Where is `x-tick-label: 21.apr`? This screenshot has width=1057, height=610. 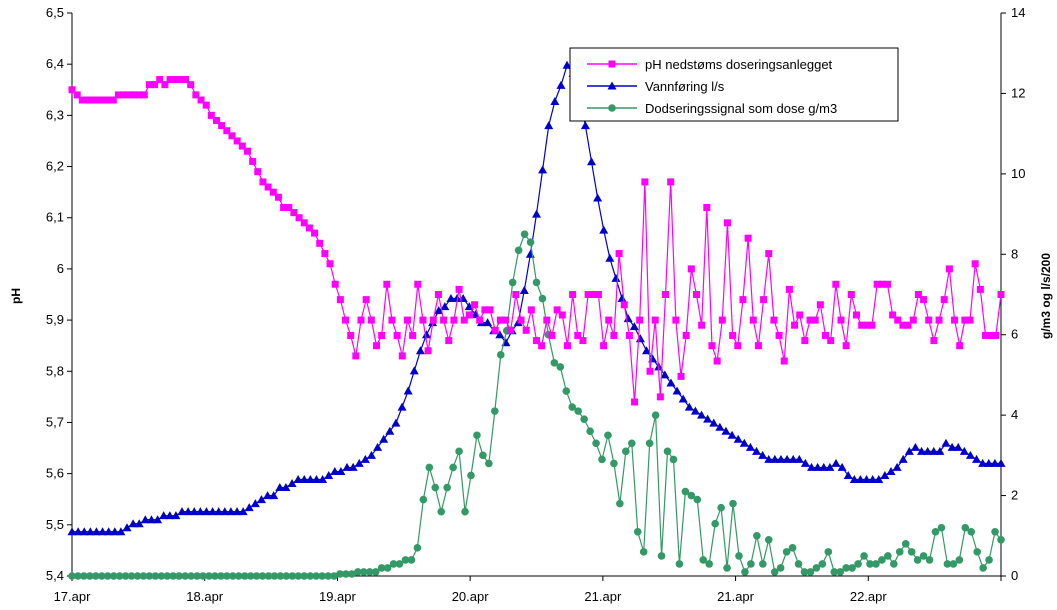 x-tick-label: 21.apr is located at coordinates (603, 596).